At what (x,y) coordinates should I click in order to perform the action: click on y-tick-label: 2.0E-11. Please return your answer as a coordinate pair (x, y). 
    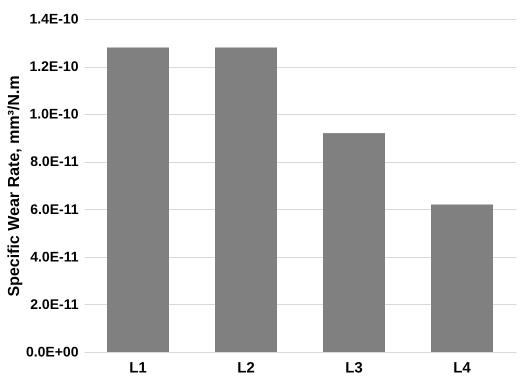
    Looking at the image, I should click on (54, 304).